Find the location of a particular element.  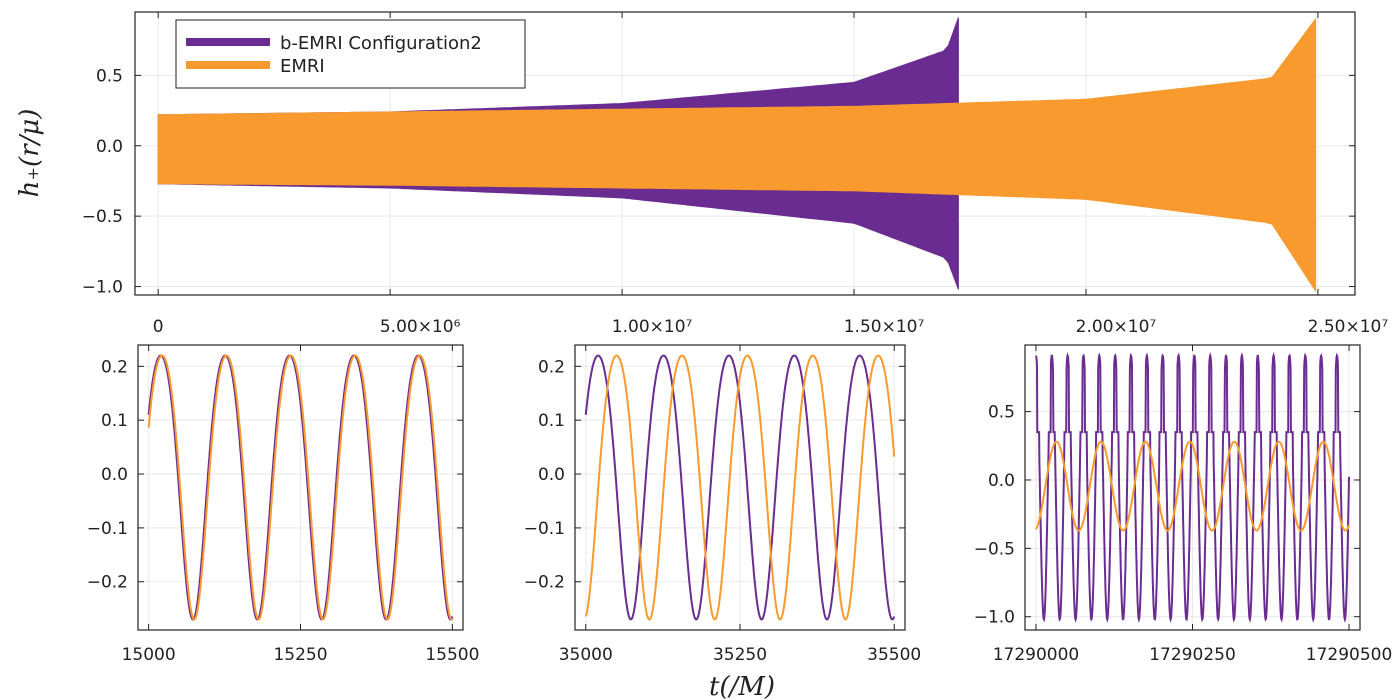

legend-box is located at coordinates (350, 54).